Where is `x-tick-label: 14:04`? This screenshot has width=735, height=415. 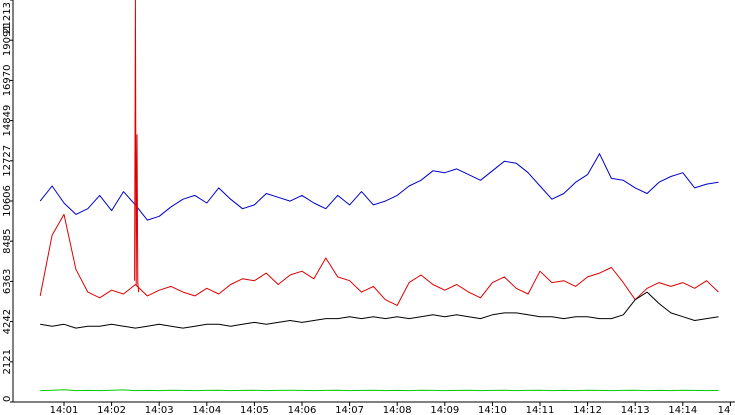 x-tick-label: 14:04 is located at coordinates (206, 410).